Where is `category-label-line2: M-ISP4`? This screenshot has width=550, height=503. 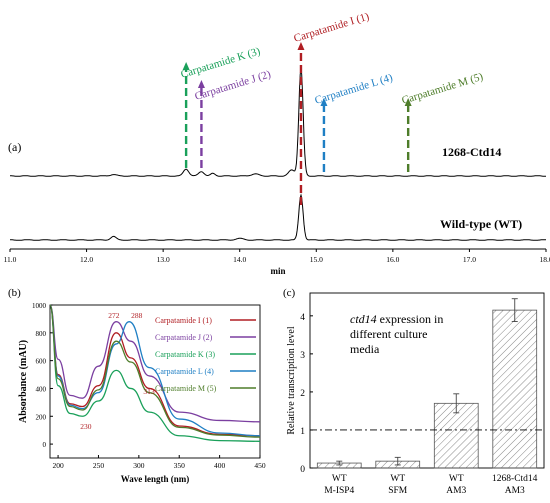
category-label-line2: M-ISP4 is located at coordinates (339, 491).